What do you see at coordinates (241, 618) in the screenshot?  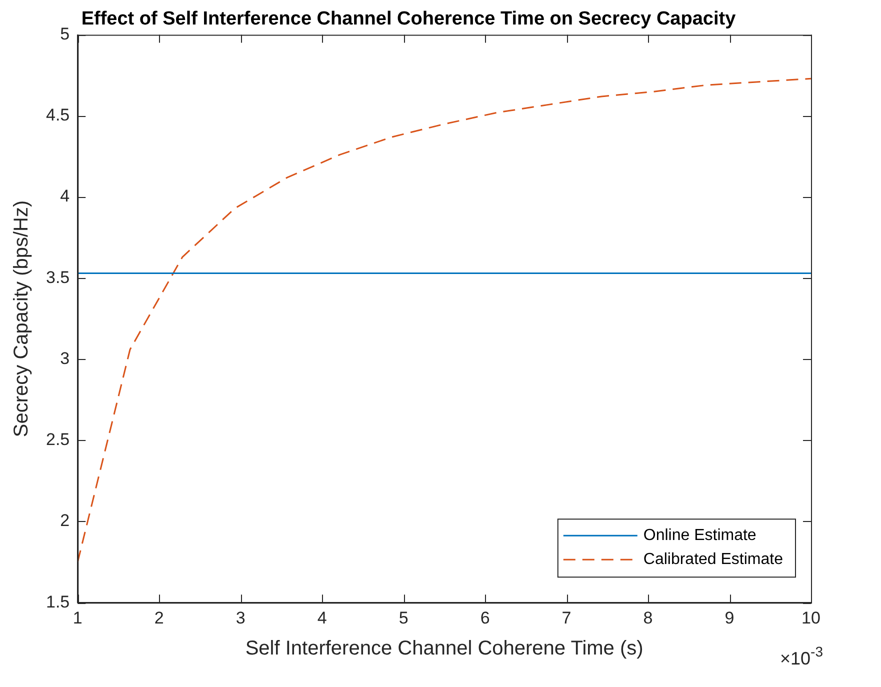 I see `x-tick-label: 3` at bounding box center [241, 618].